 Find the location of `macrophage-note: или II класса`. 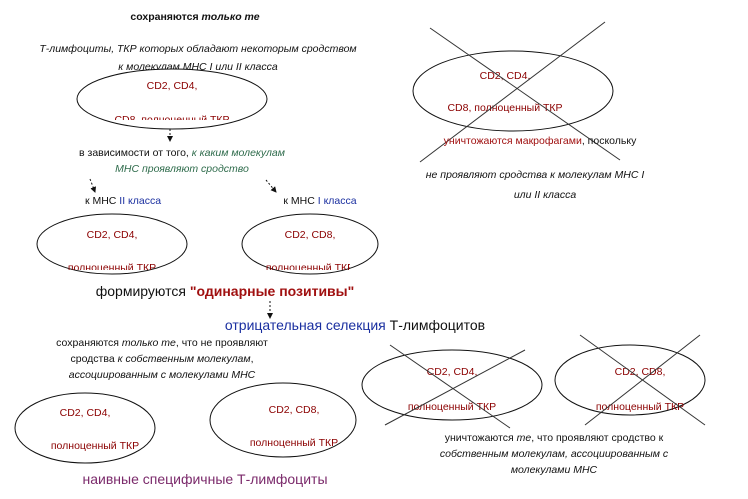

macrophage-note: или II класса is located at coordinates (545, 195).